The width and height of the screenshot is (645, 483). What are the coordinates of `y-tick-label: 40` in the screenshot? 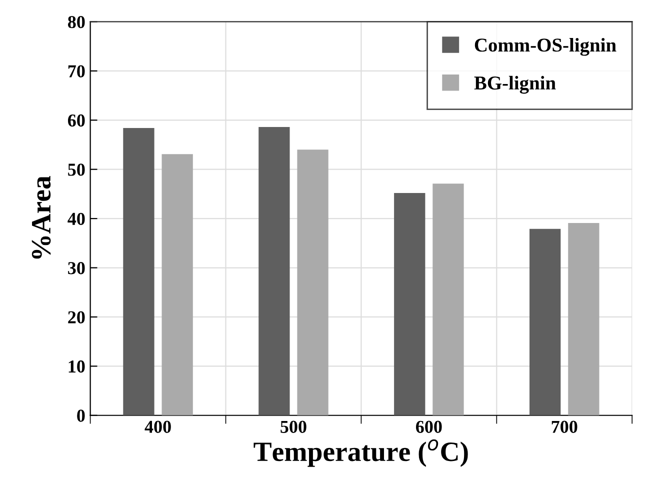 It's located at (76, 218).